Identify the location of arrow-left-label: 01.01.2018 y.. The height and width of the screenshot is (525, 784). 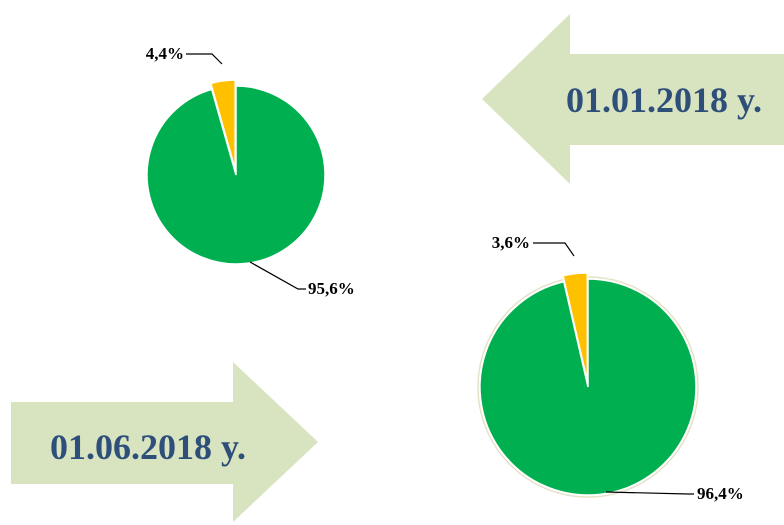
(664, 100).